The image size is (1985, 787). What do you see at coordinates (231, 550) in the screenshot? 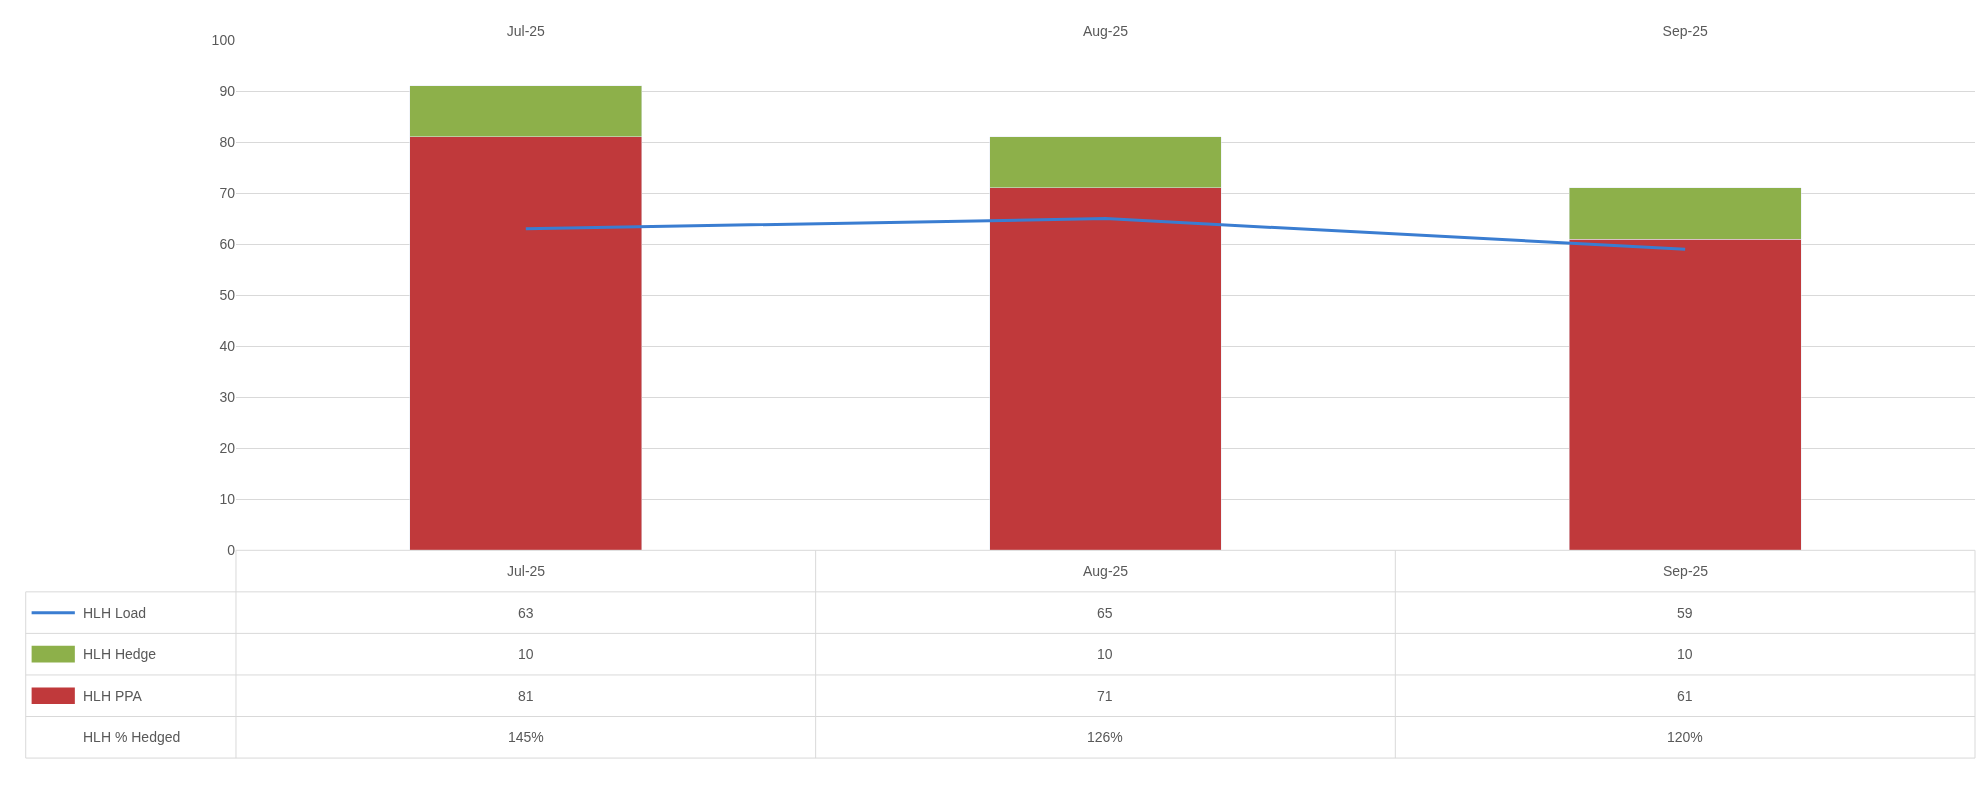
I see `y-tick-label: 0` at bounding box center [231, 550].